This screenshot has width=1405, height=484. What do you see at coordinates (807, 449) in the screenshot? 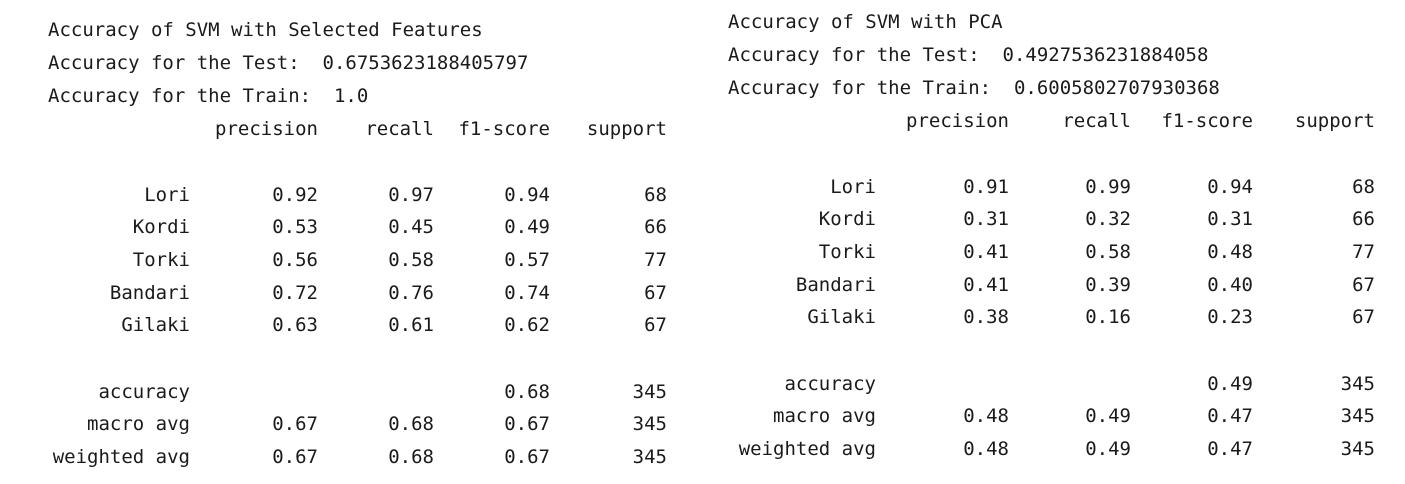
I see `right-summary-label: weighted avg` at bounding box center [807, 449].